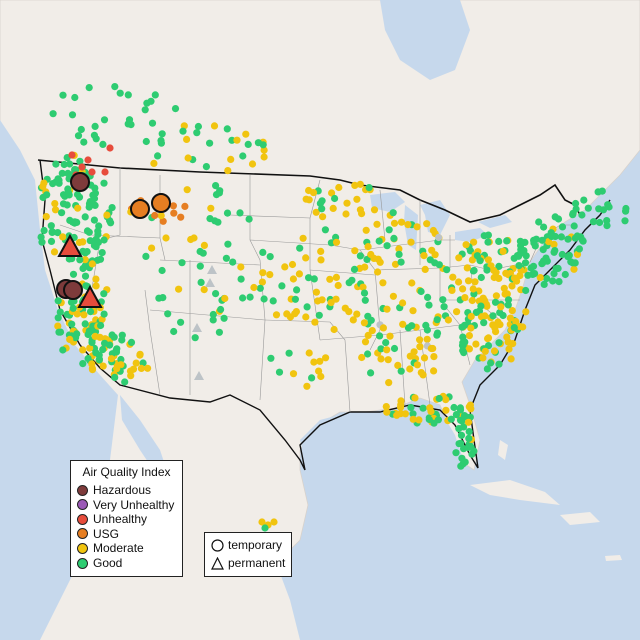  What do you see at coordinates (425, 40) in the screenshot?
I see `hudson-bay` at bounding box center [425, 40].